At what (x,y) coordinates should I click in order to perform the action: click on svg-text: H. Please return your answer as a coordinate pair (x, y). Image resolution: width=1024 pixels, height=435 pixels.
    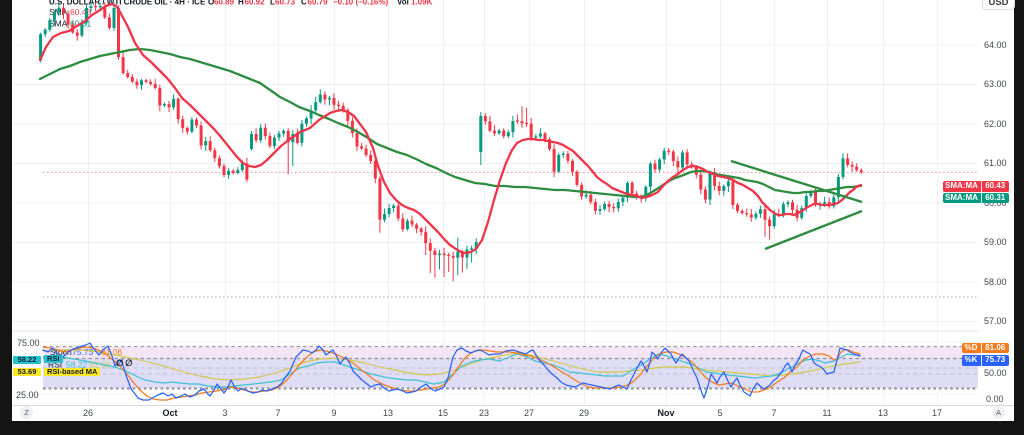
    Looking at the image, I should click on (241, 3).